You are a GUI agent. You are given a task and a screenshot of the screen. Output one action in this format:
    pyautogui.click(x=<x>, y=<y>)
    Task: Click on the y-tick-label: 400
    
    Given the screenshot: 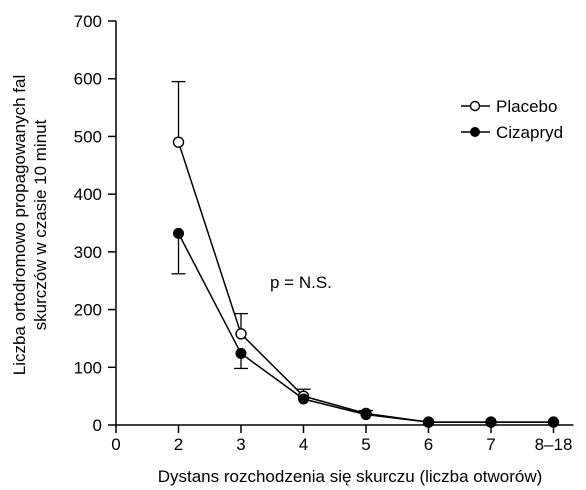 What is the action you would take?
    pyautogui.click(x=88, y=194)
    